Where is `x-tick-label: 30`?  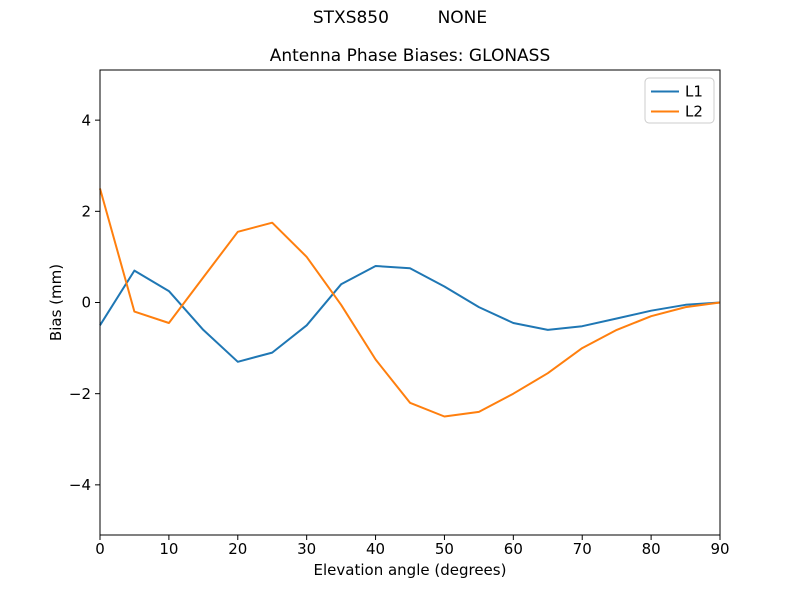 x-tick-label: 30 is located at coordinates (306, 549).